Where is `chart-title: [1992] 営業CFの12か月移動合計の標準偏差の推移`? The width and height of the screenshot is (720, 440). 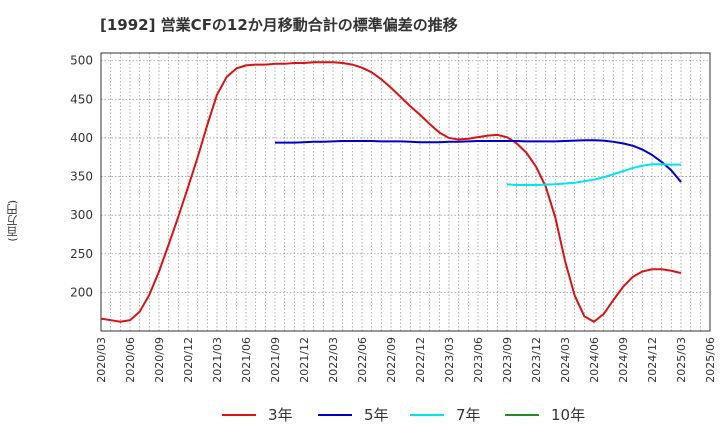 chart-title: [1992] 営業CFの12か月移動合計の標準偏差の推移 is located at coordinates (279, 25).